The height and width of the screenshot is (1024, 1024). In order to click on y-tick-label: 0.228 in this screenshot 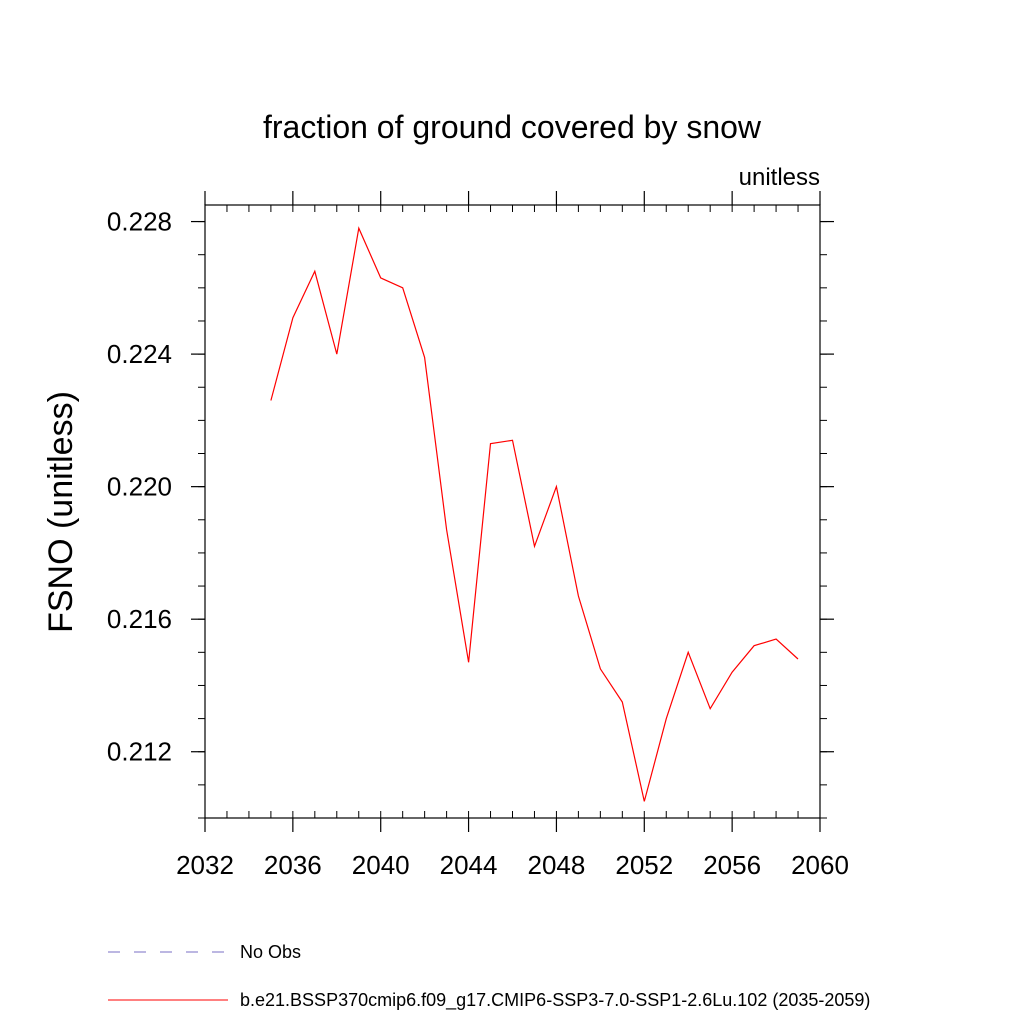, I will do `click(139, 222)`.